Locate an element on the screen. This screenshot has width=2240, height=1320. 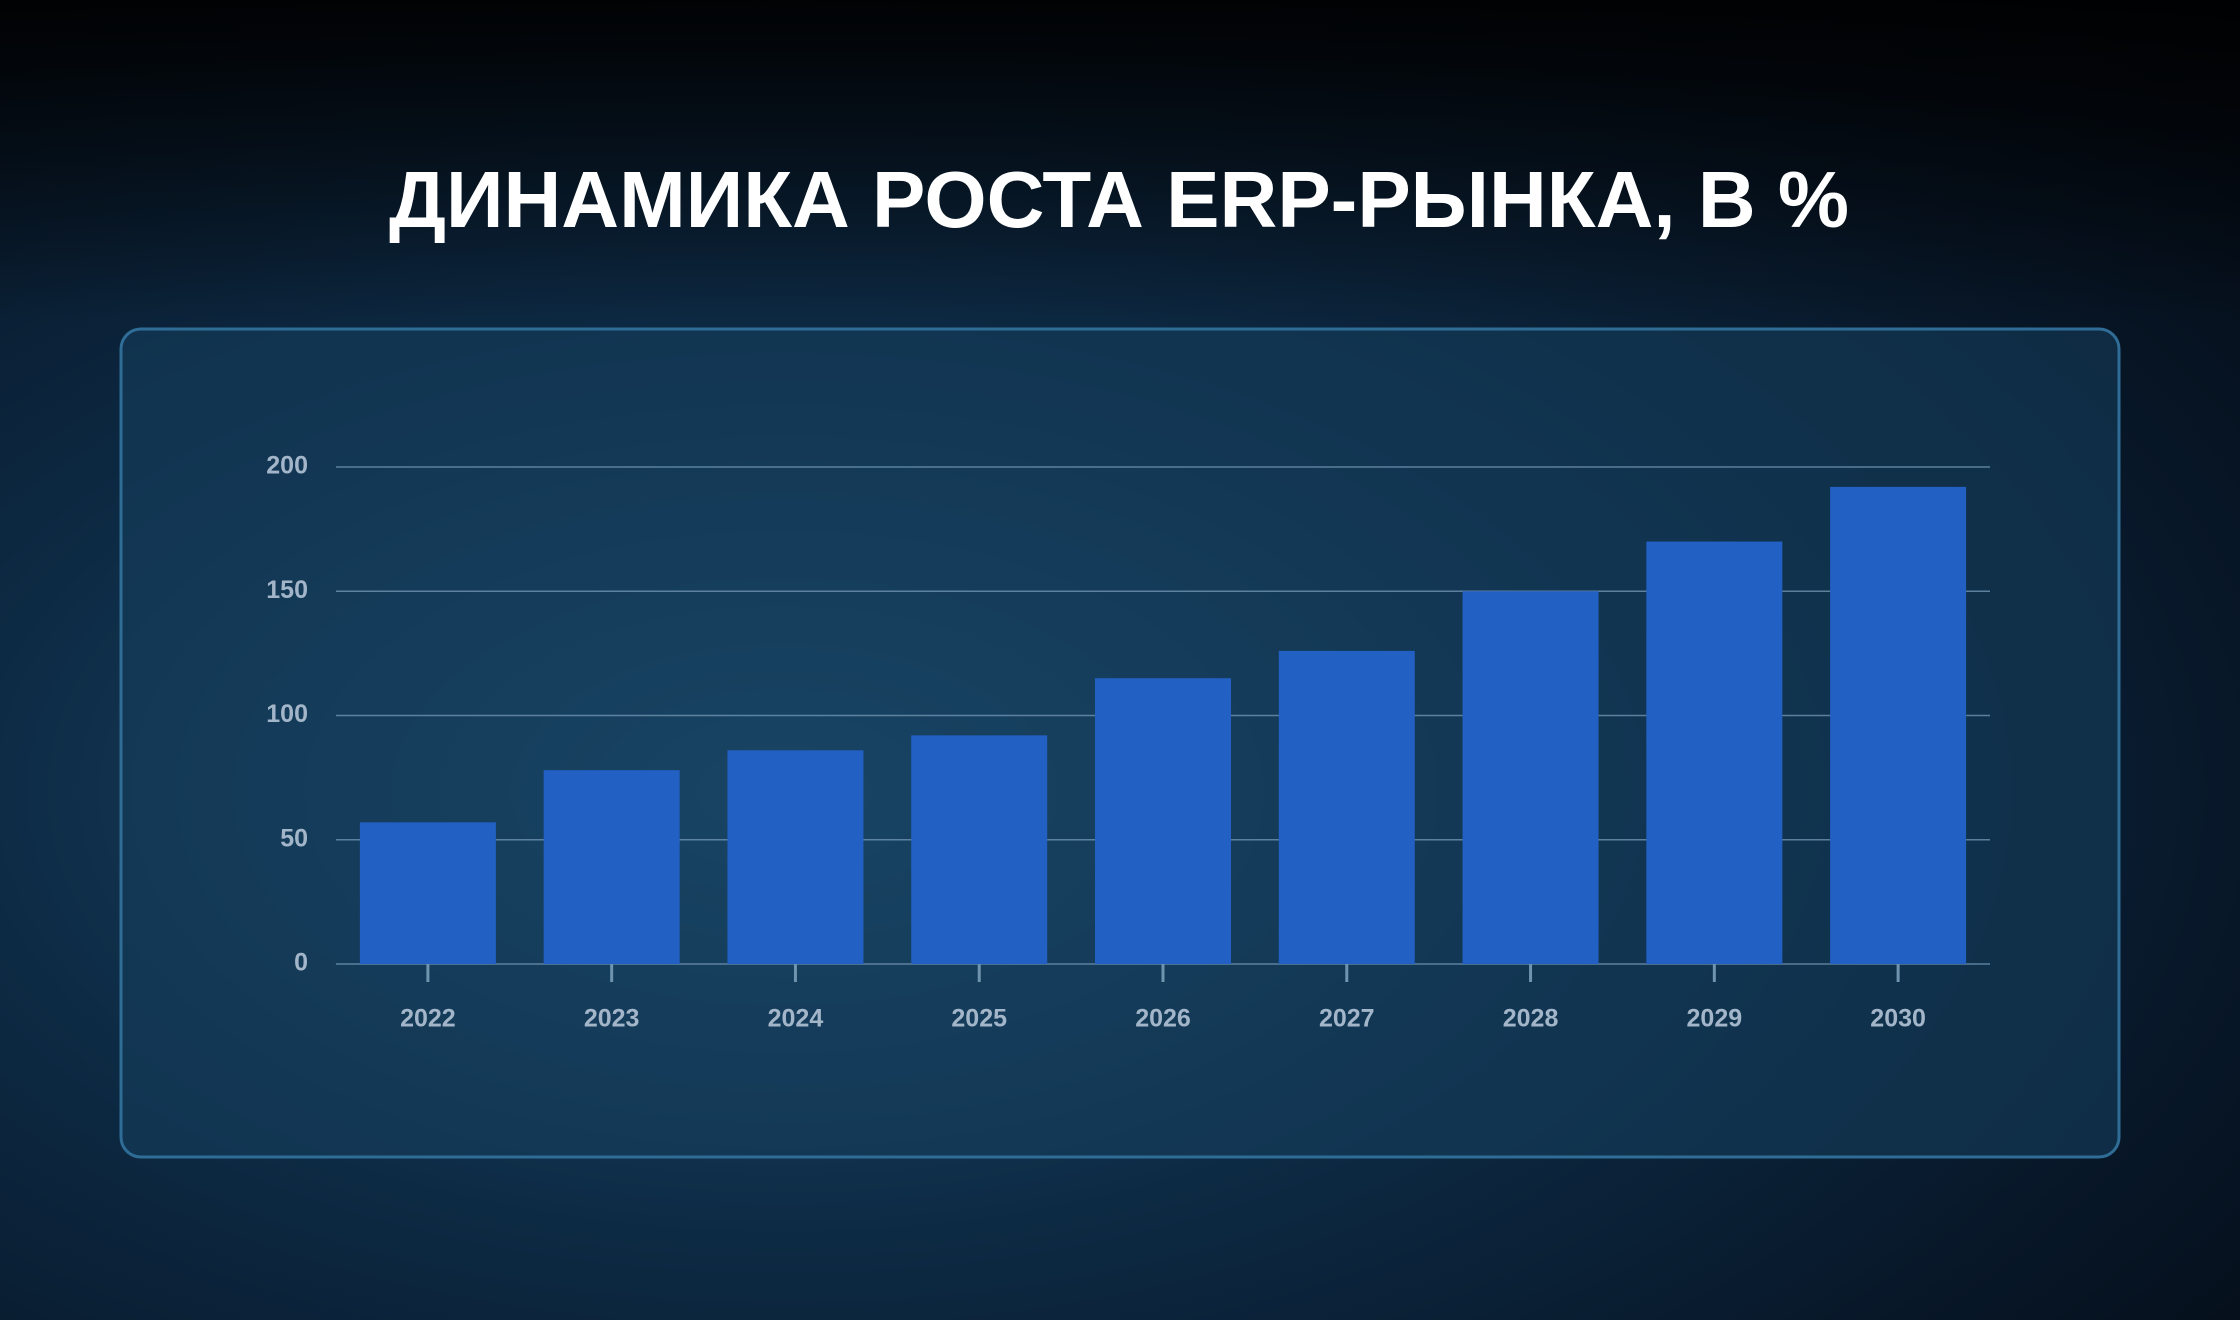
x-tick-label: 2027 is located at coordinates (1347, 1019).